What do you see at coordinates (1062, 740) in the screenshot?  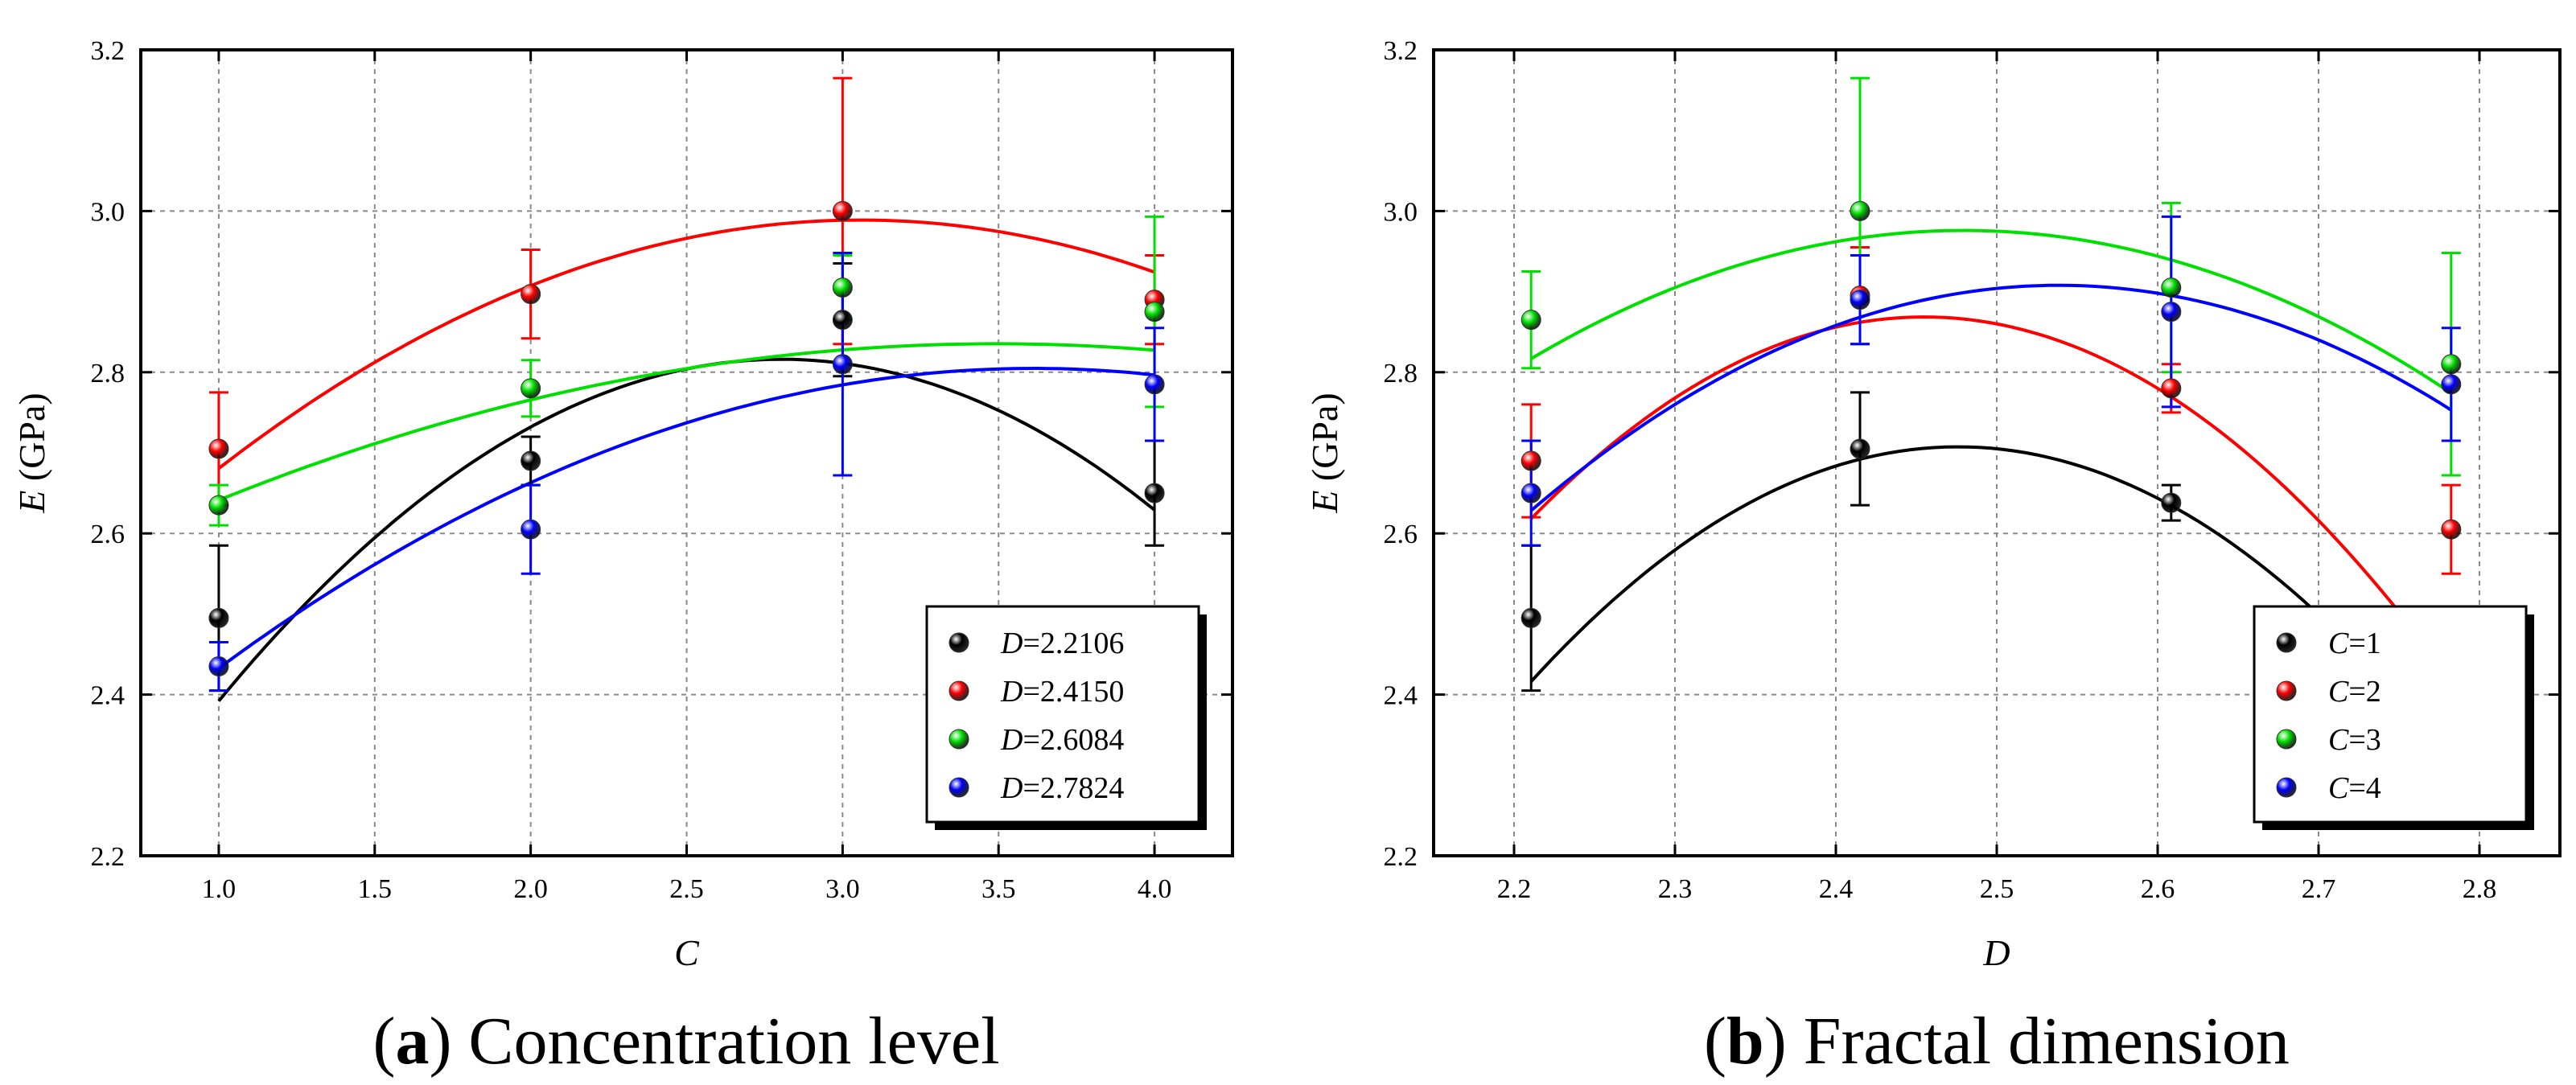 I see `legend-entry: D=2.6084` at bounding box center [1062, 740].